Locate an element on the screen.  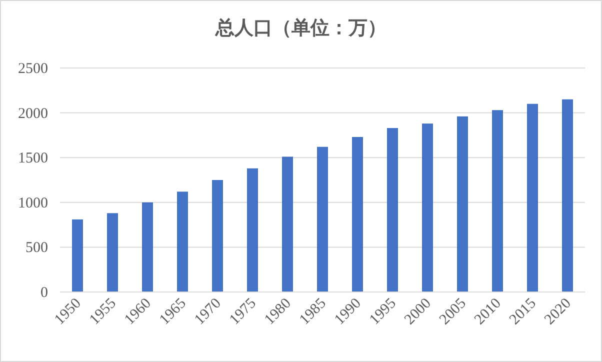
y-tick-label: 1500 is located at coordinates (33, 158).